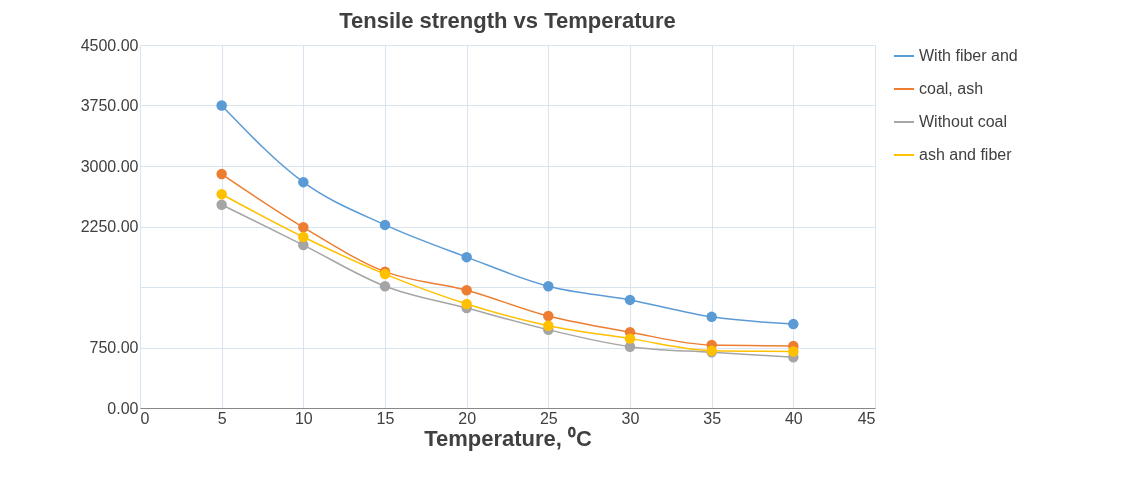 This screenshot has height=499, width=1125. I want to click on y-tick-label: 0.00, so click(123, 408).